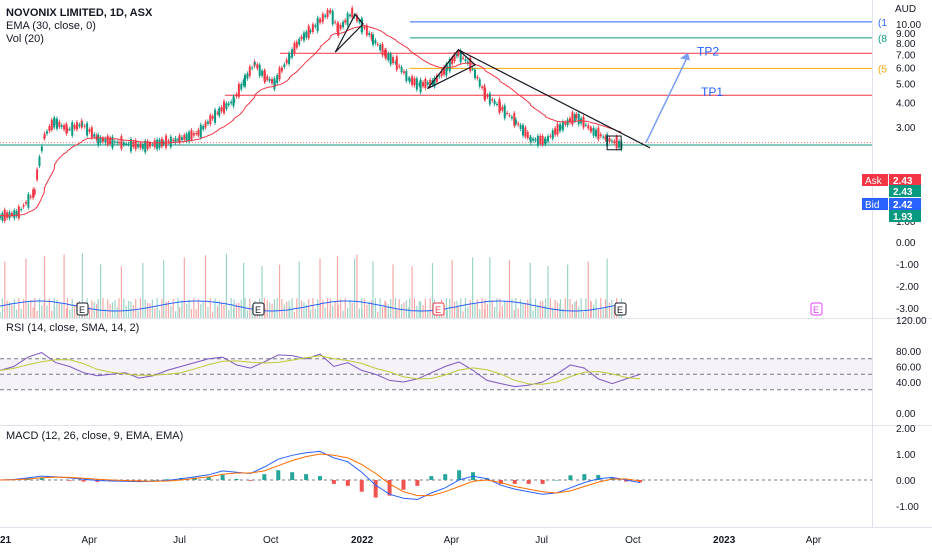  Describe the element at coordinates (73, 328) in the screenshot. I see `rsi-legend: RSI (14, close, SMA, 14, 2)` at that location.